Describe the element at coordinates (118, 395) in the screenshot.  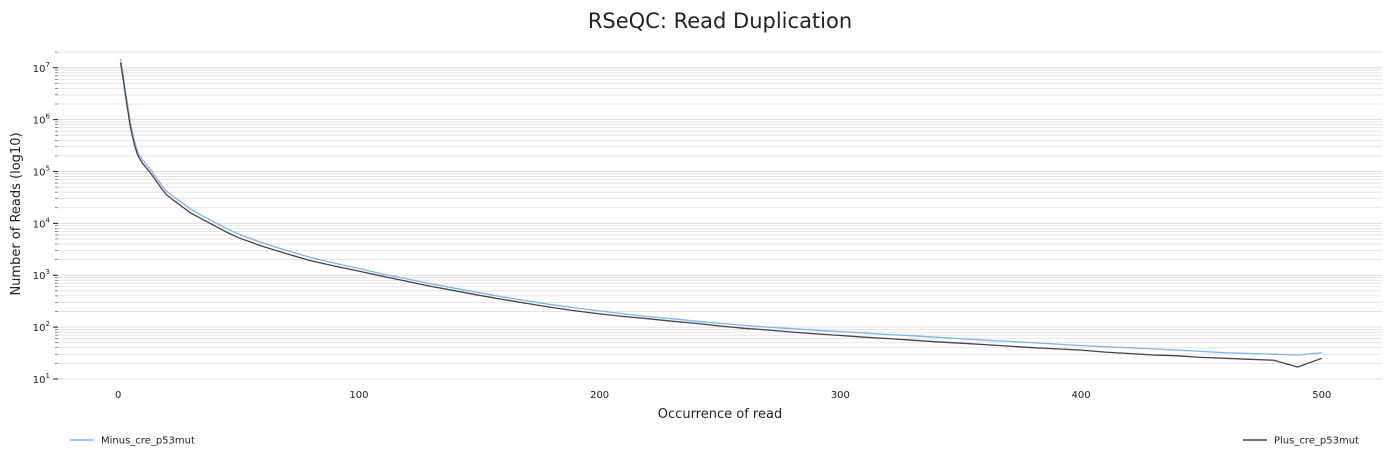
I see `x-tick-label: 0` at that location.